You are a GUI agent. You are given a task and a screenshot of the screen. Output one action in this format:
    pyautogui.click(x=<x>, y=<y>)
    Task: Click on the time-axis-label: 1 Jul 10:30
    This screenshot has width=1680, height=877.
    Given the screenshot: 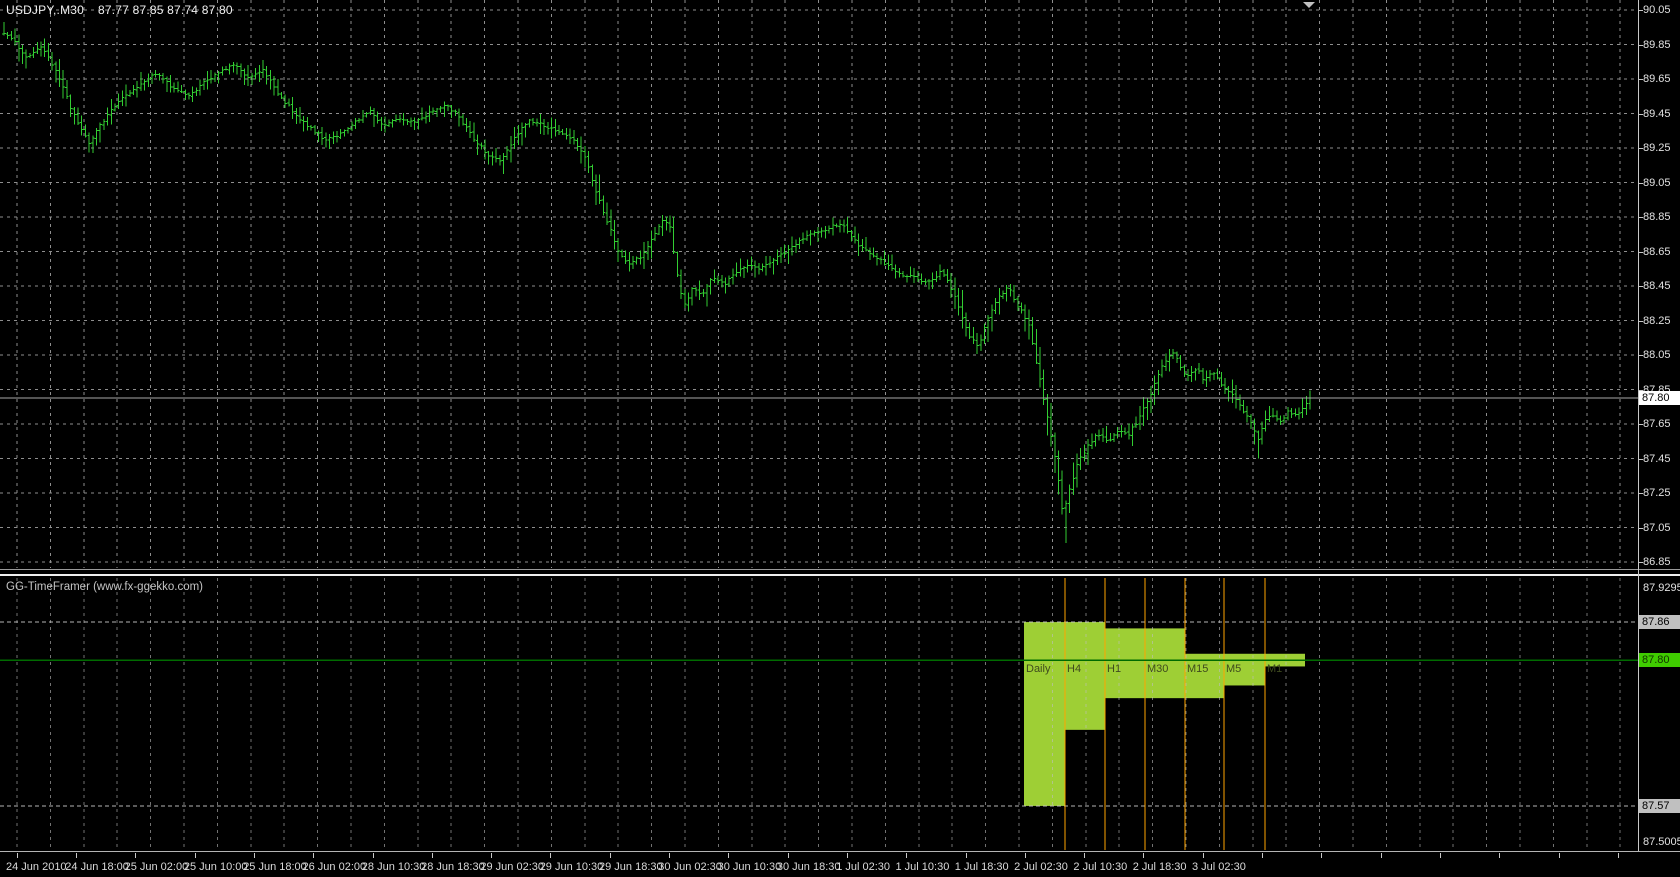 What is the action you would take?
    pyautogui.click(x=922, y=867)
    